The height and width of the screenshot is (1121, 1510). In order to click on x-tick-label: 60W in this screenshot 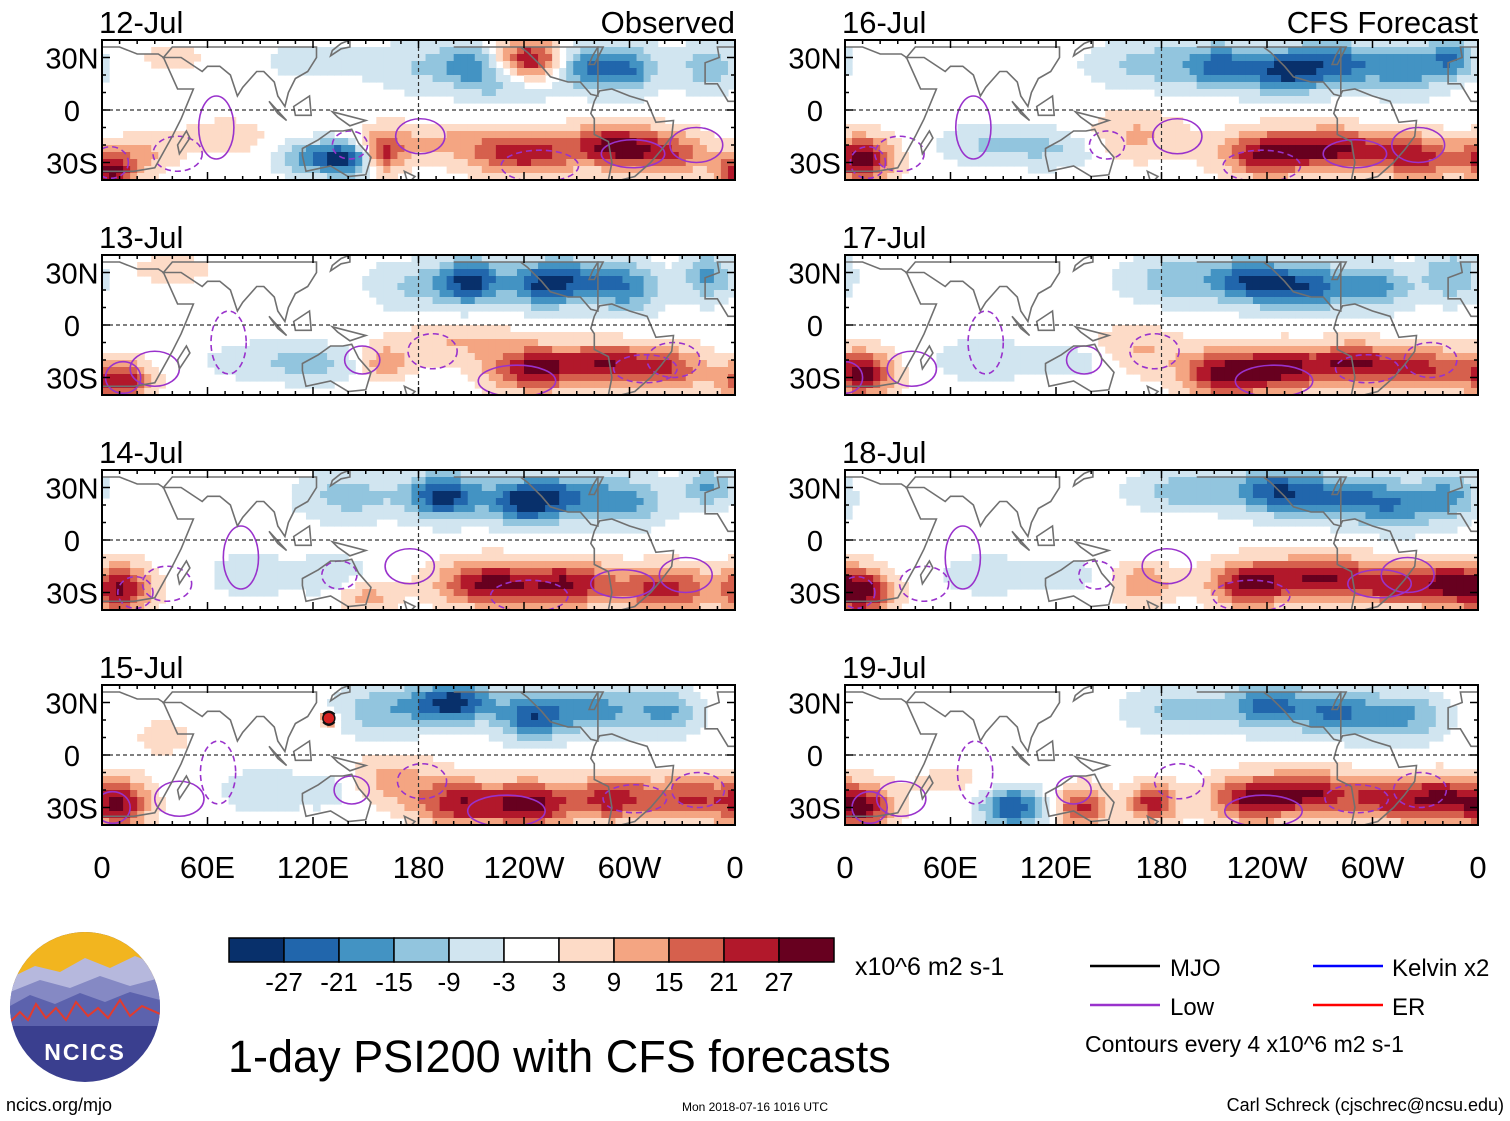, I will do `click(630, 867)`.